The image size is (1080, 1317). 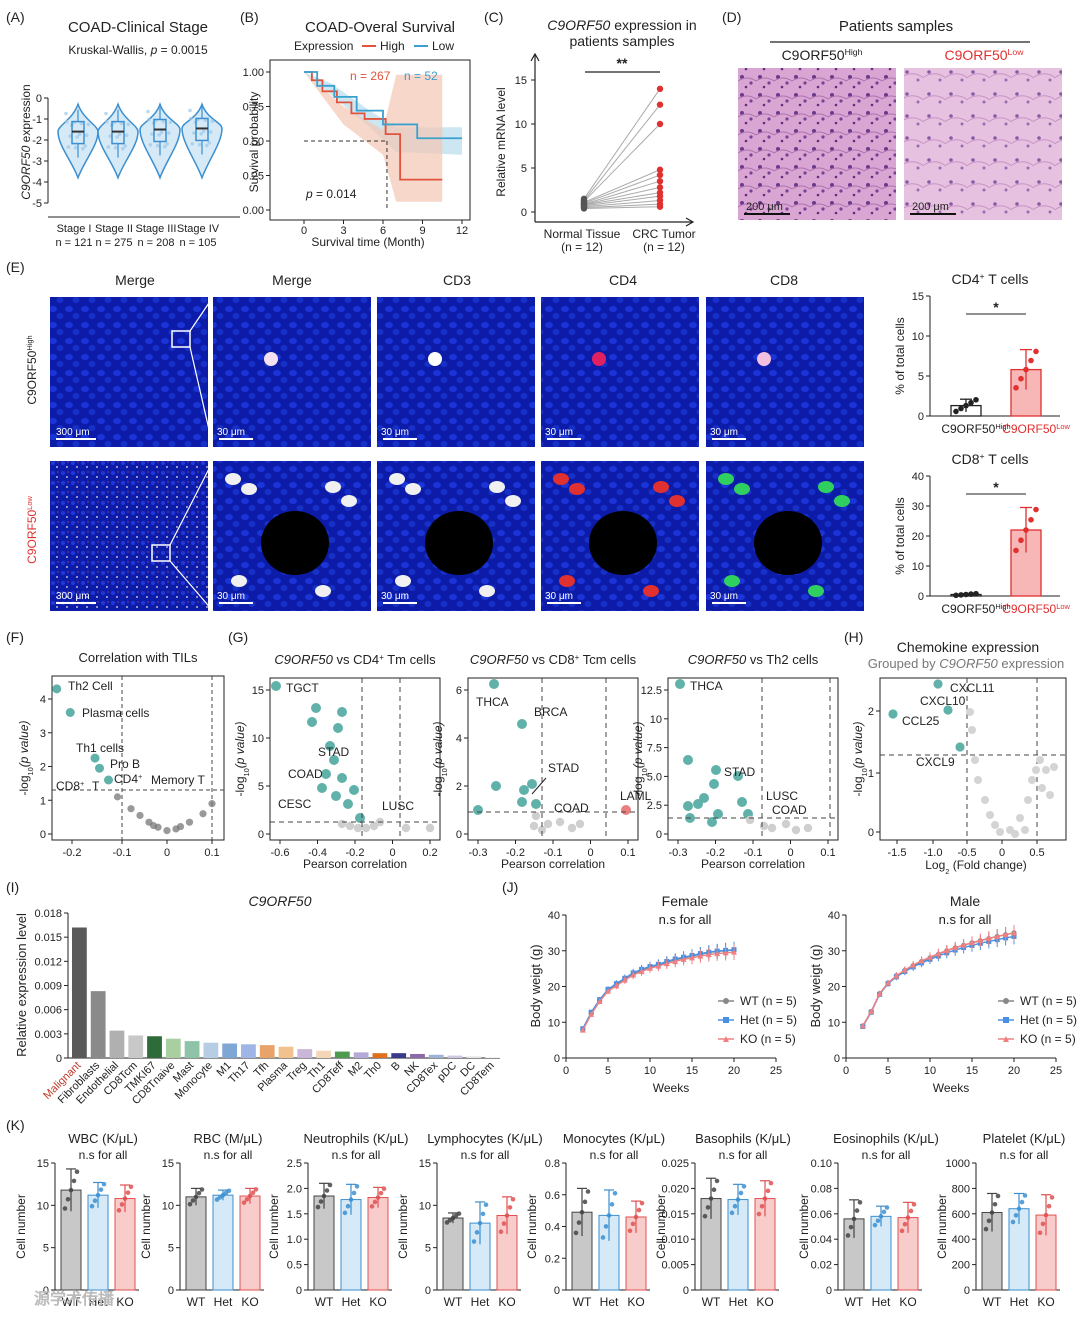 What do you see at coordinates (918, 537) in the screenshot?
I see `y-tick-label: 20` at bounding box center [918, 537].